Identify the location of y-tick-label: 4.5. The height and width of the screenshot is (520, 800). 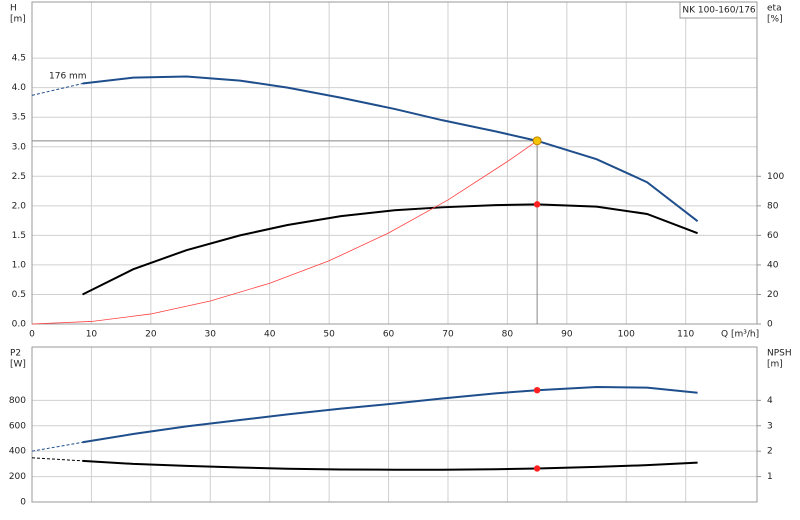
(19, 59).